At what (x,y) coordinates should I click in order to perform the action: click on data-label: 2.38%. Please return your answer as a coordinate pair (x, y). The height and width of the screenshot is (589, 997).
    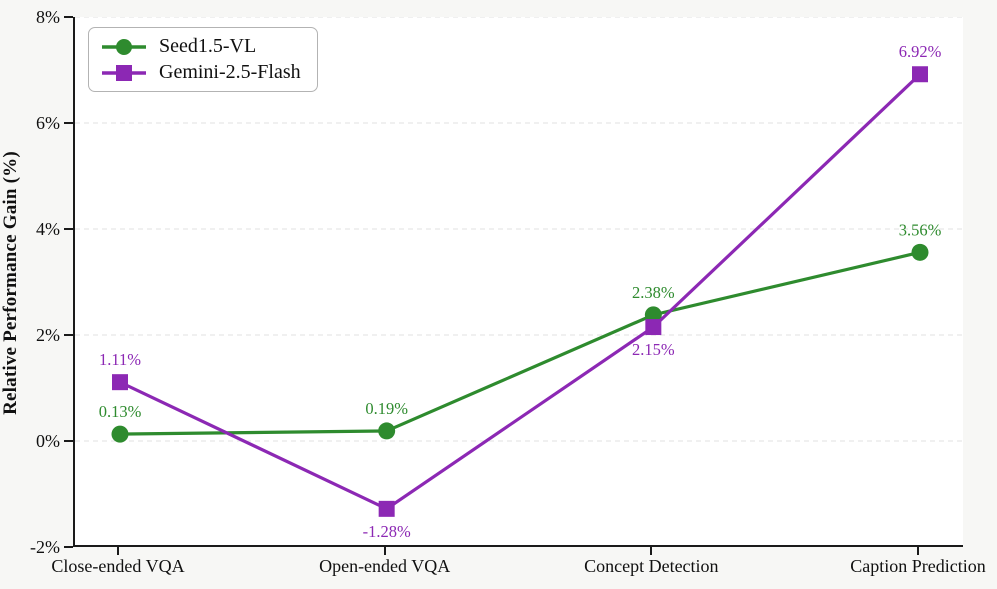
    Looking at the image, I should click on (653, 292).